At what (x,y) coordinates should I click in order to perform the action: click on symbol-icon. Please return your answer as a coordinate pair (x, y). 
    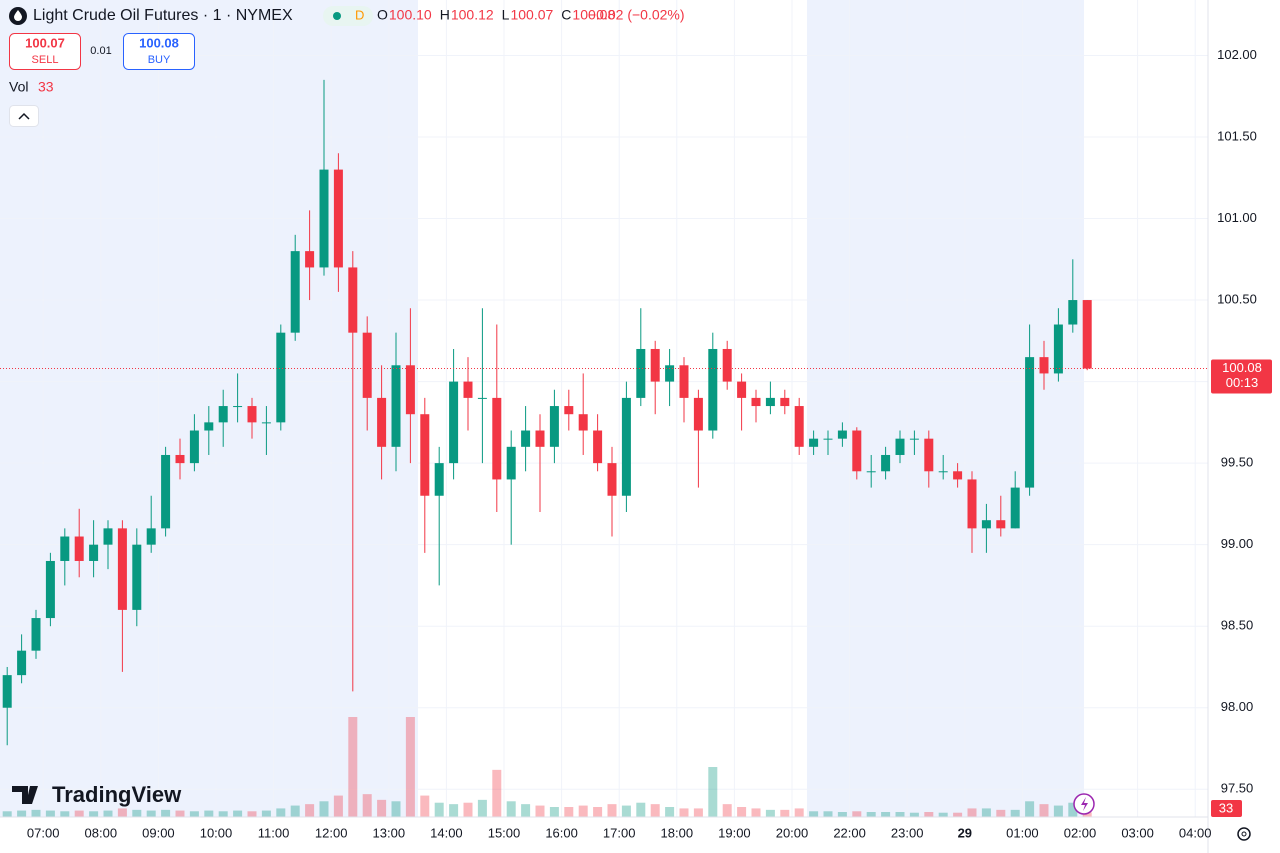
    Looking at the image, I should click on (18, 15).